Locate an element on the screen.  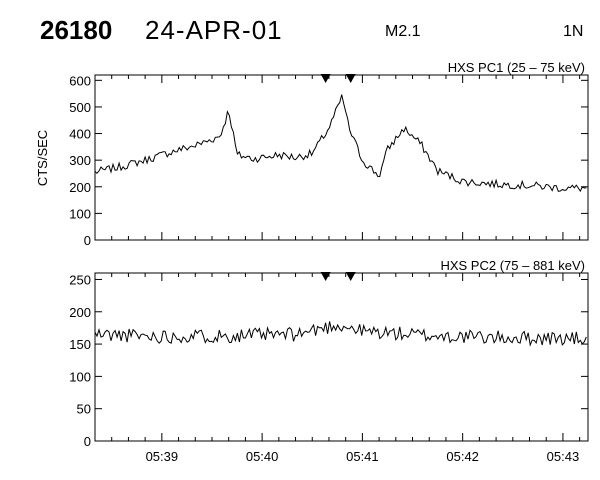
y-tick-label: 50 is located at coordinates (84, 409).